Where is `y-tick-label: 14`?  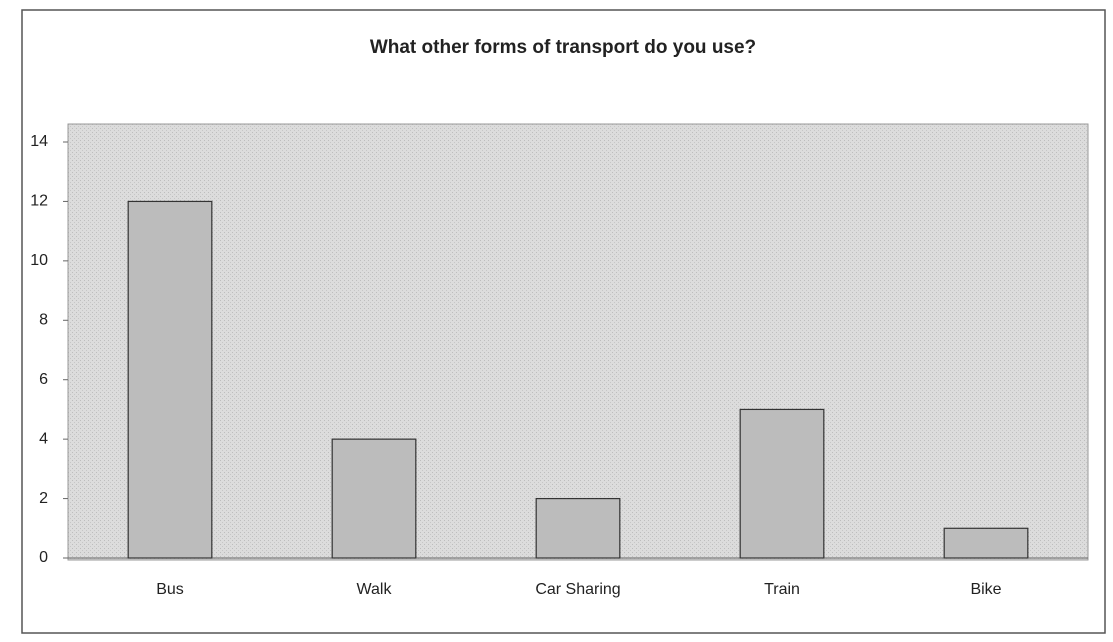 y-tick-label: 14 is located at coordinates (39, 141).